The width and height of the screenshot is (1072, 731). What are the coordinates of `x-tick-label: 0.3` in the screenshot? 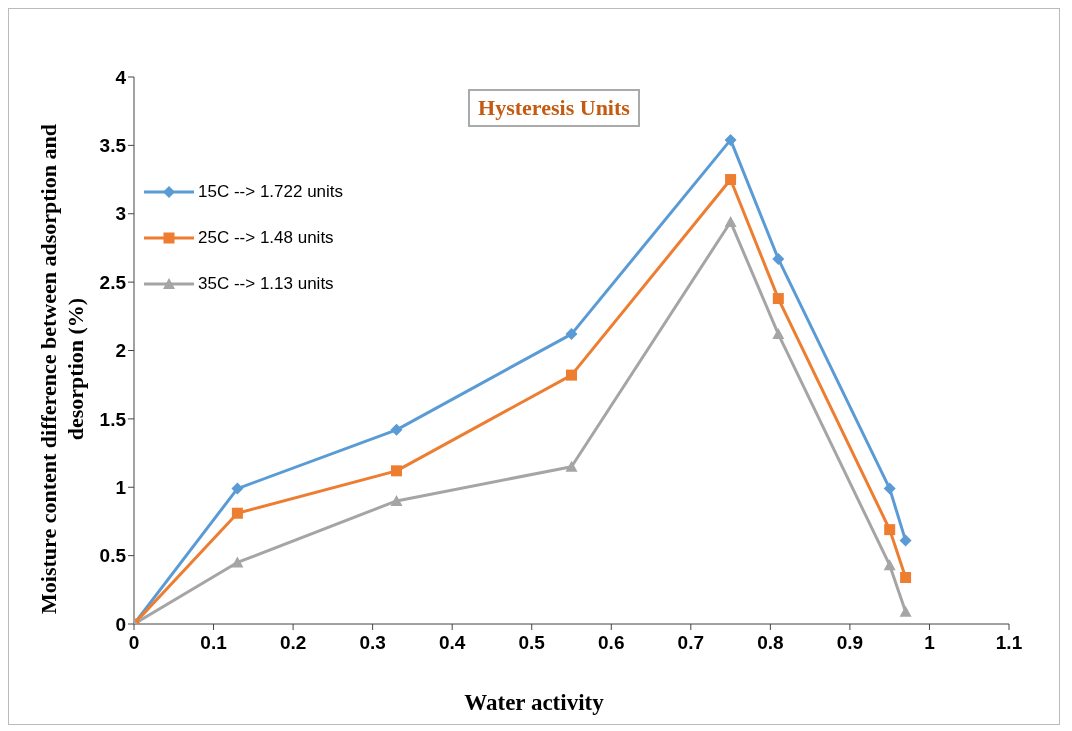 It's located at (372, 643).